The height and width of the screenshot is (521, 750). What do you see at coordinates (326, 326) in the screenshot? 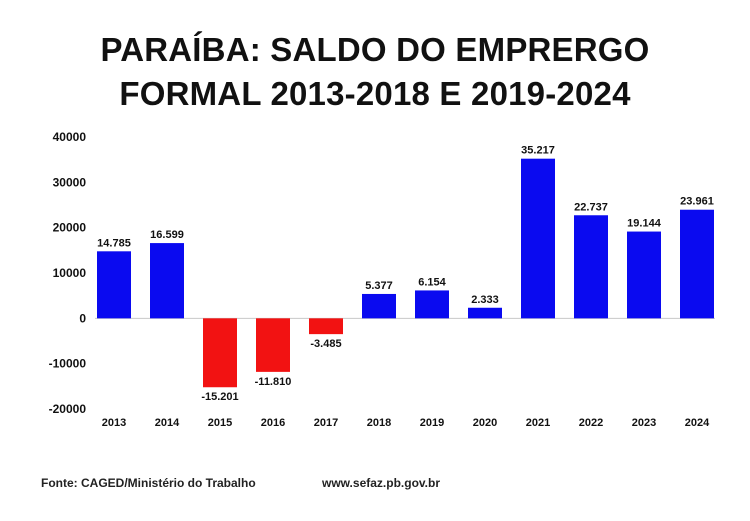
I see `bar-2017` at bounding box center [326, 326].